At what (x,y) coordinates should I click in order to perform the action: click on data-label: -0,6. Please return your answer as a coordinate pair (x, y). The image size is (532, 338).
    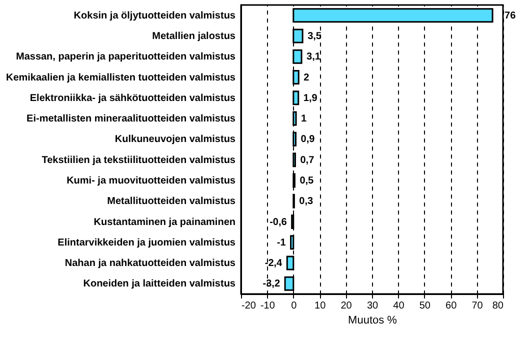
    Looking at the image, I should click on (279, 222).